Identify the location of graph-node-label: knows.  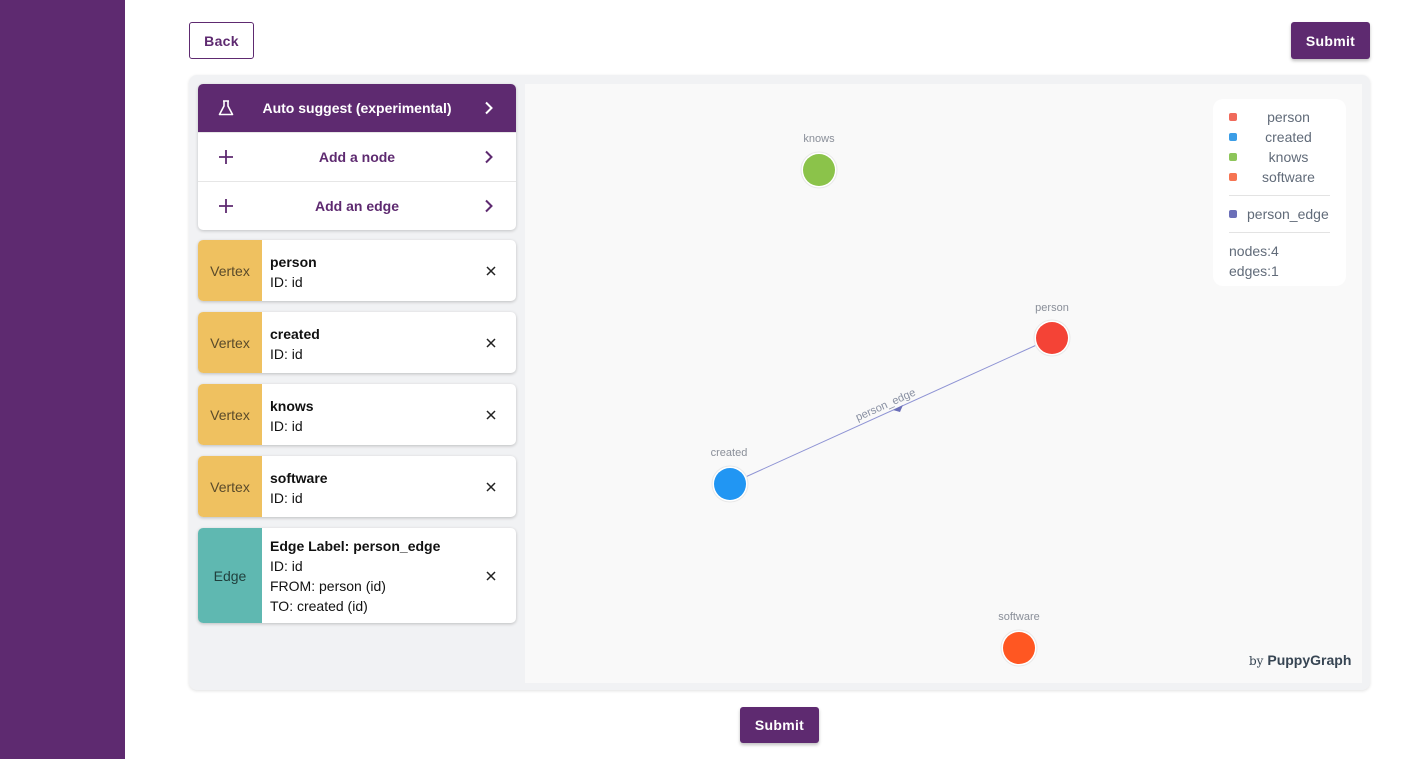
(819, 139).